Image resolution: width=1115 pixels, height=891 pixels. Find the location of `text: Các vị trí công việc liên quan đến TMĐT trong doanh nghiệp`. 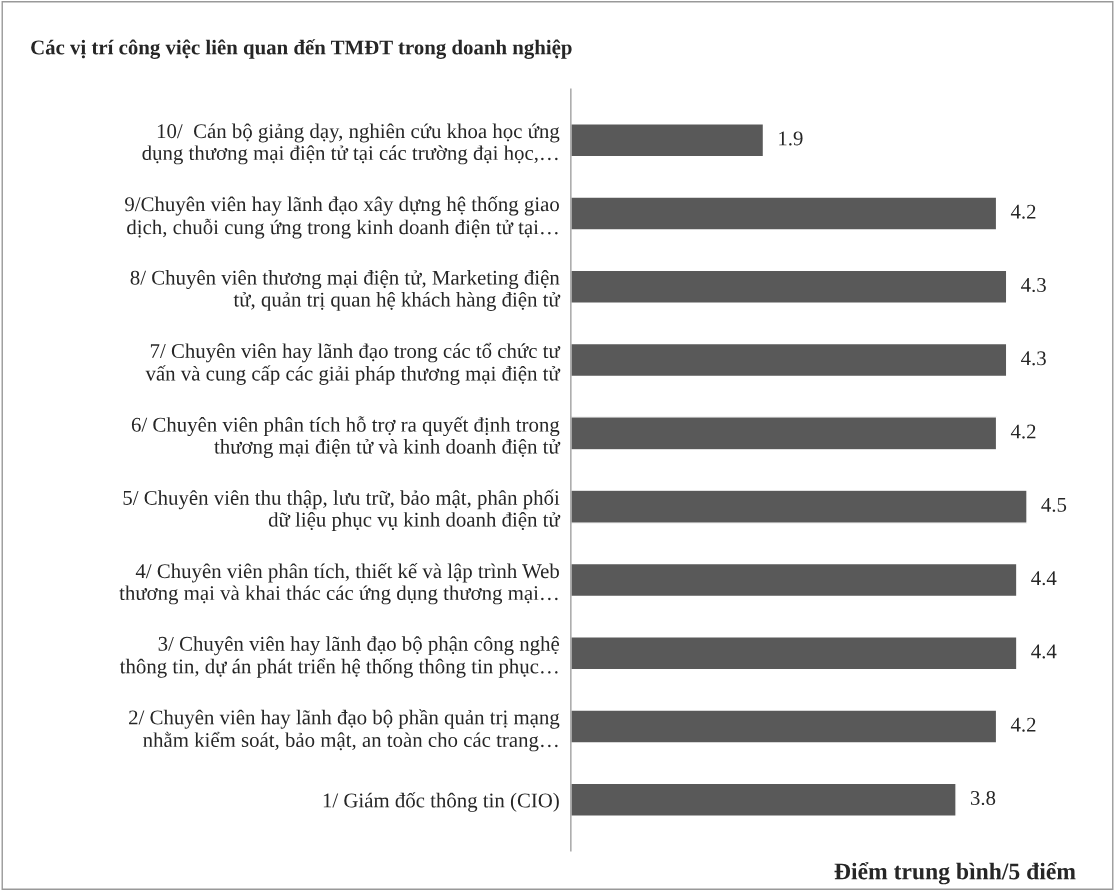

text: Các vị trí công việc liên quan đến TMĐT trong doanh nghiệp is located at coordinates (301, 49).